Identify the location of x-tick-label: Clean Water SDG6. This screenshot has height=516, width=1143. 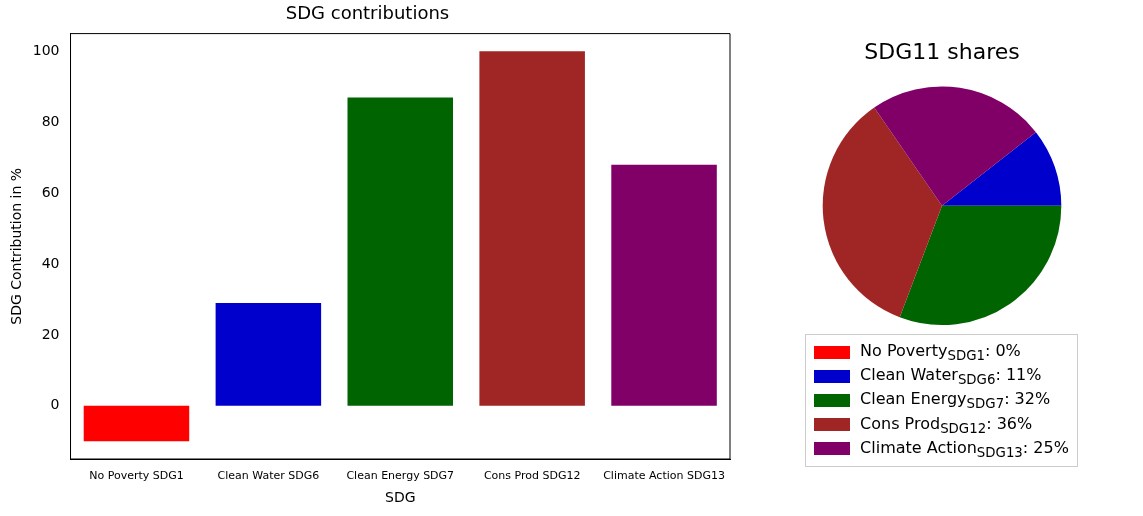
(268, 476).